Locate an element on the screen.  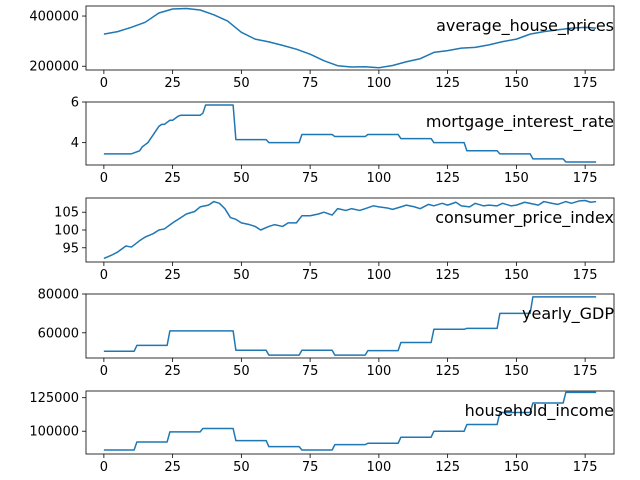
y-tick-label: 200000 is located at coordinates (54, 67).